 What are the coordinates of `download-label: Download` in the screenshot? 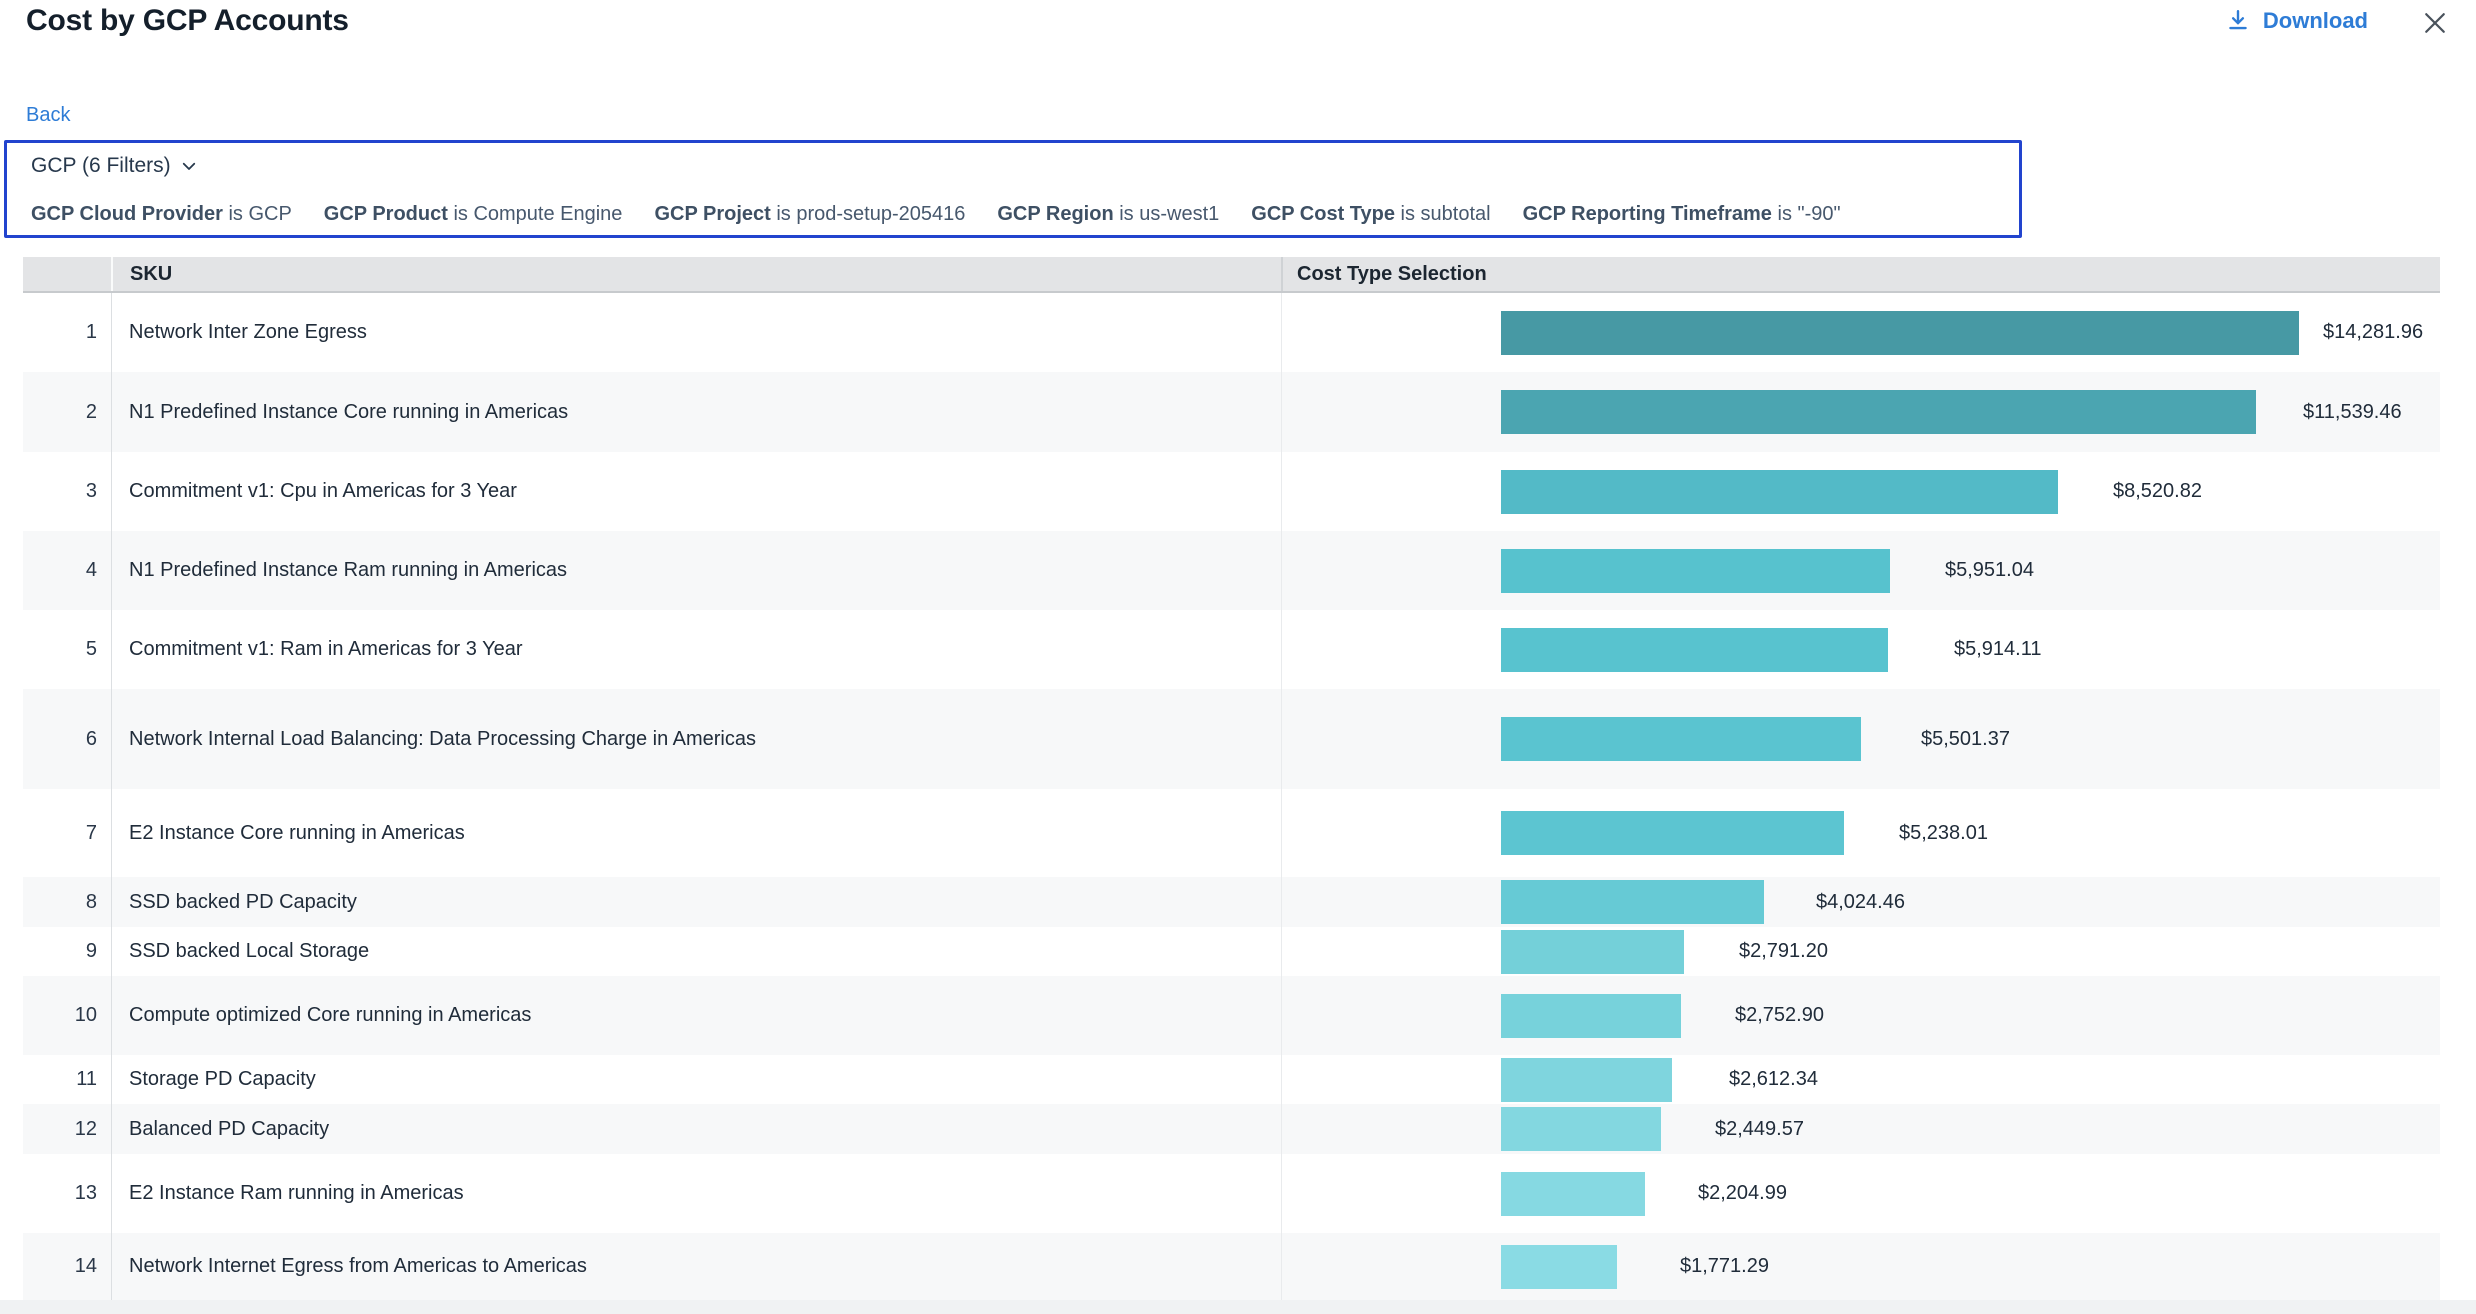 It's located at (2315, 20).